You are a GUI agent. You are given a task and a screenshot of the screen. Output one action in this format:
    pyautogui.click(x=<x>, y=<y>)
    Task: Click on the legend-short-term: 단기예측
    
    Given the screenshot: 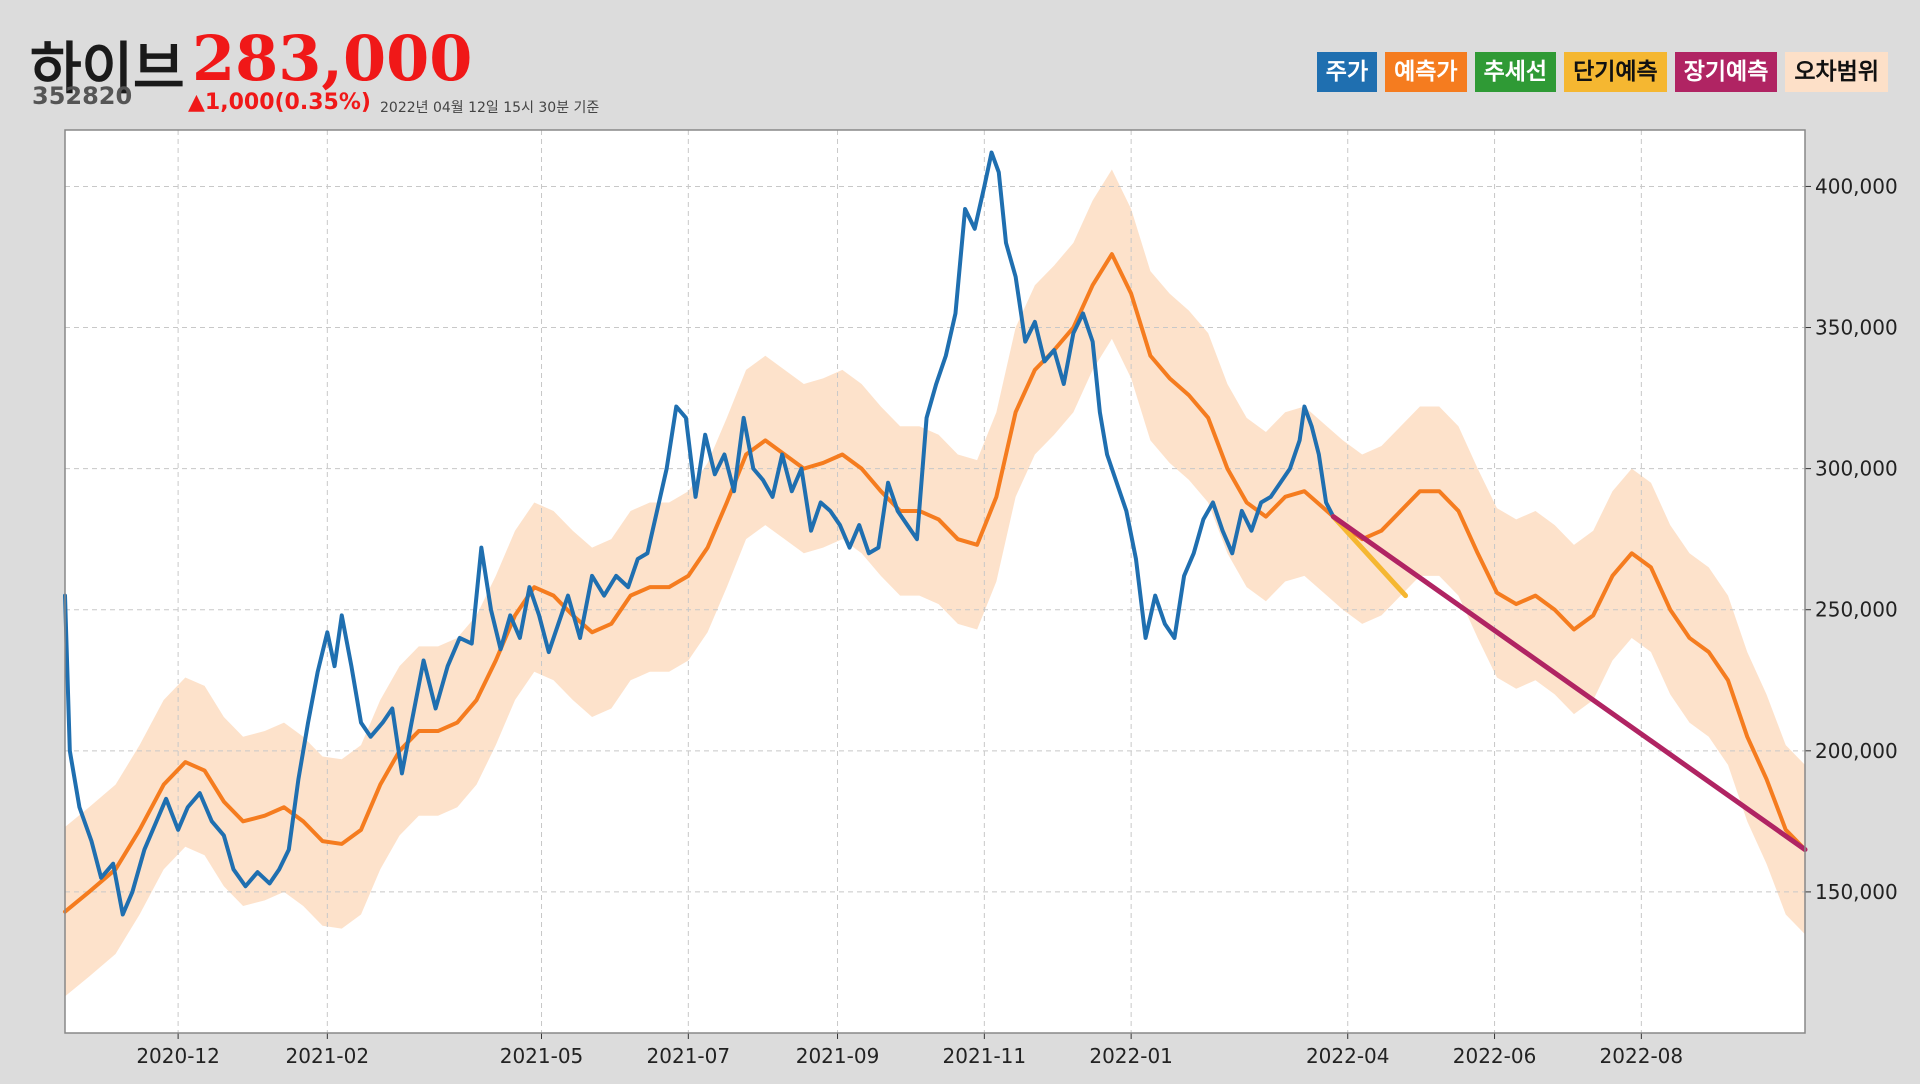 What is the action you would take?
    pyautogui.click(x=1615, y=72)
    